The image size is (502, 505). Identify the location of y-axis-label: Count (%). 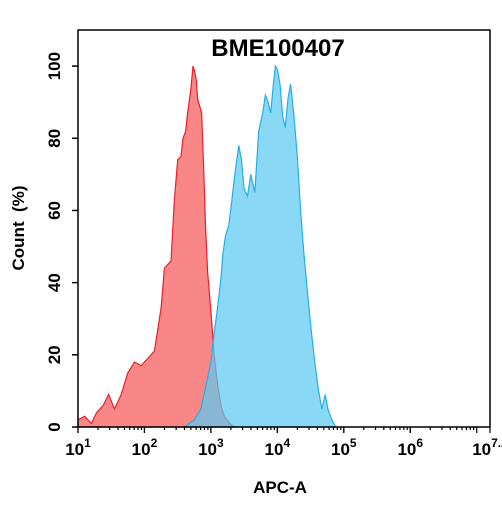
(18, 228).